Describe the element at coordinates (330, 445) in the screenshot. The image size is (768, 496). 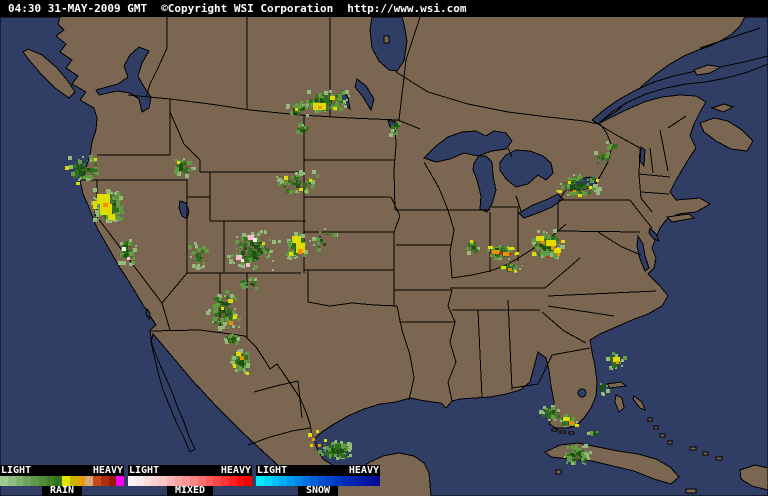
I see `echo-cluster-mexico-tamaulipas` at that location.